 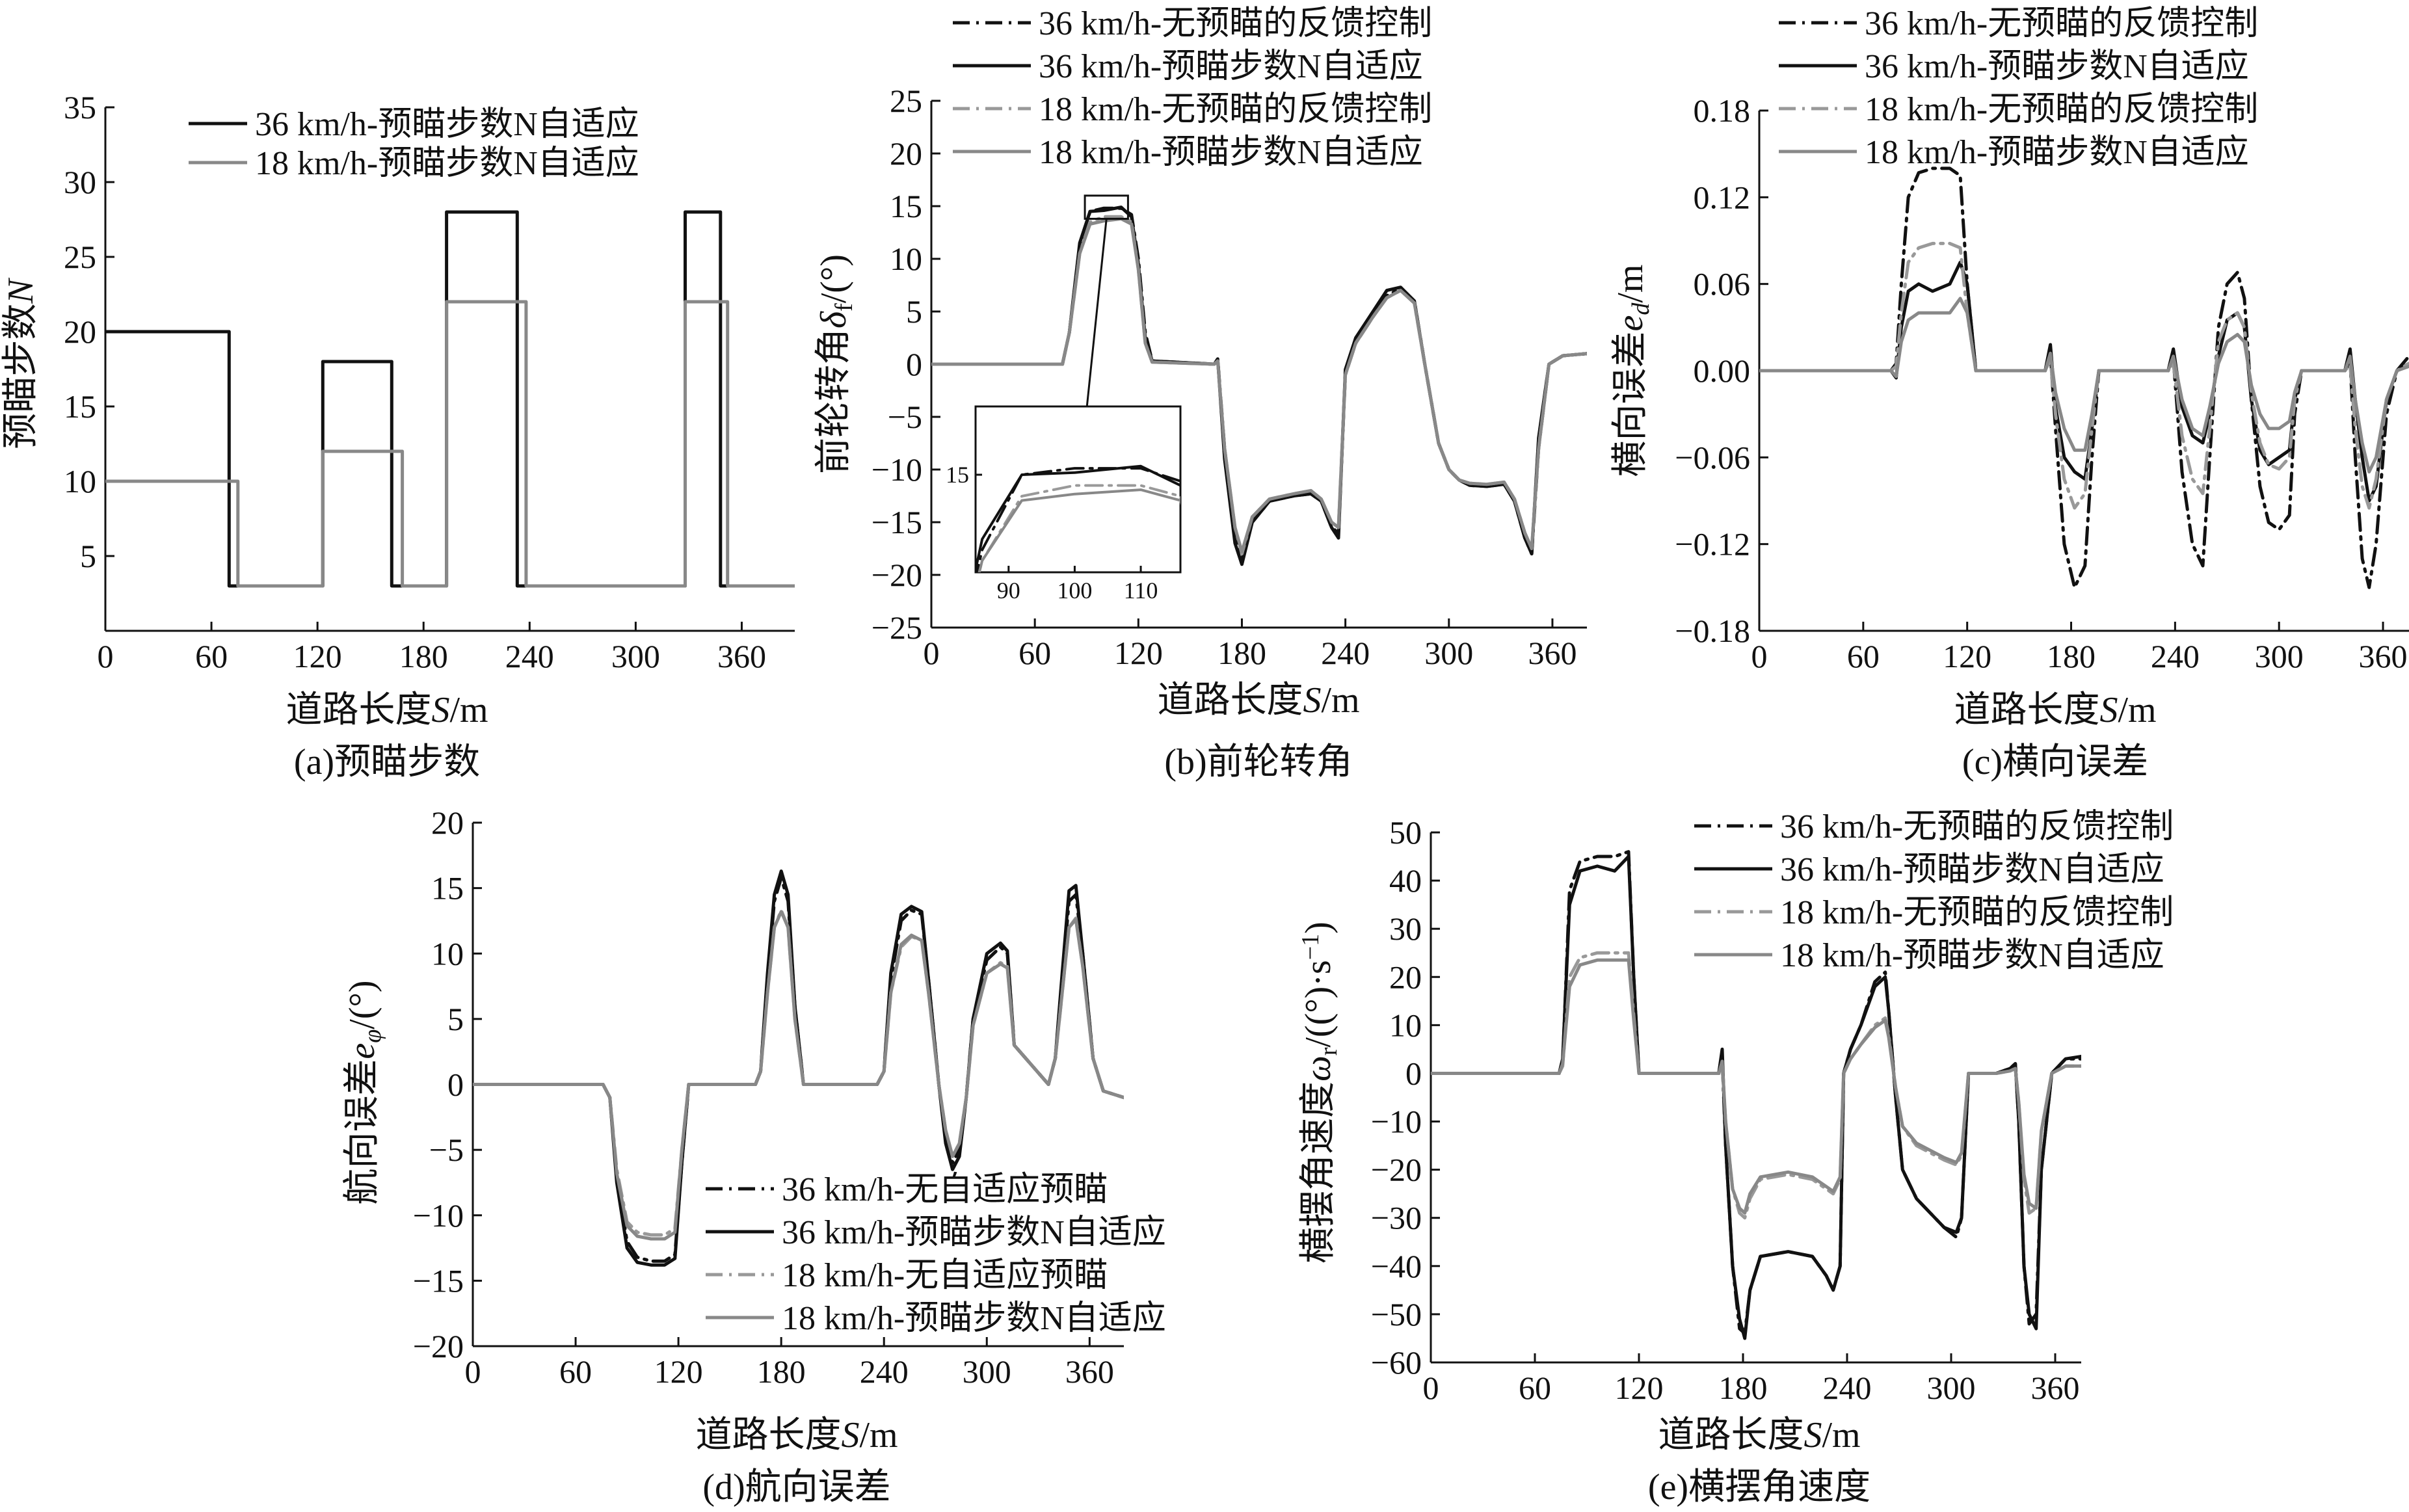 I want to click on x-tick-label-a: 180, so click(x=424, y=656).